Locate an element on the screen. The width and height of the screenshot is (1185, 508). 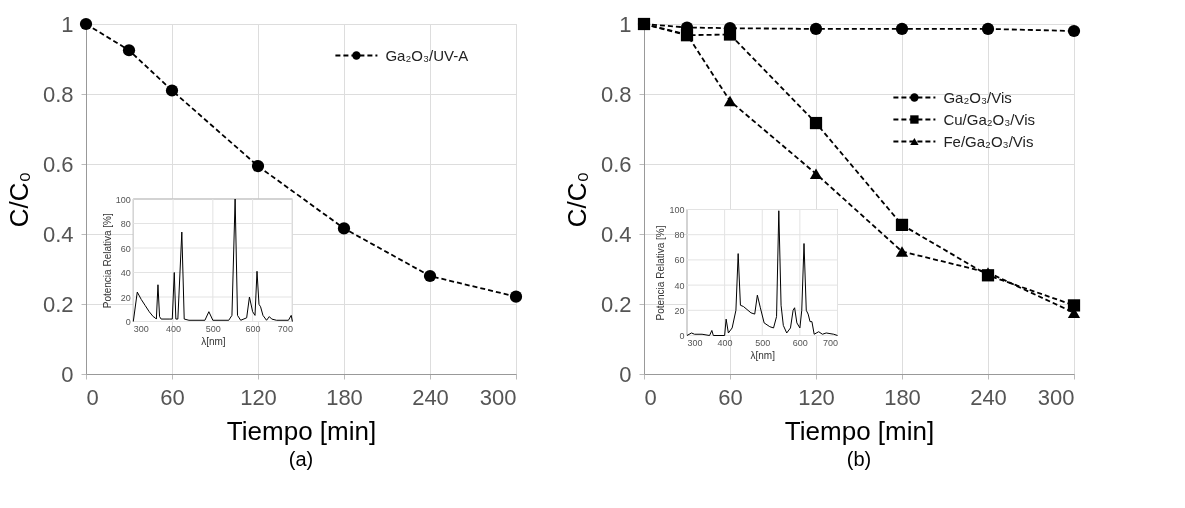
legend-label: Ga₂O₃/Vis is located at coordinates (977, 97).